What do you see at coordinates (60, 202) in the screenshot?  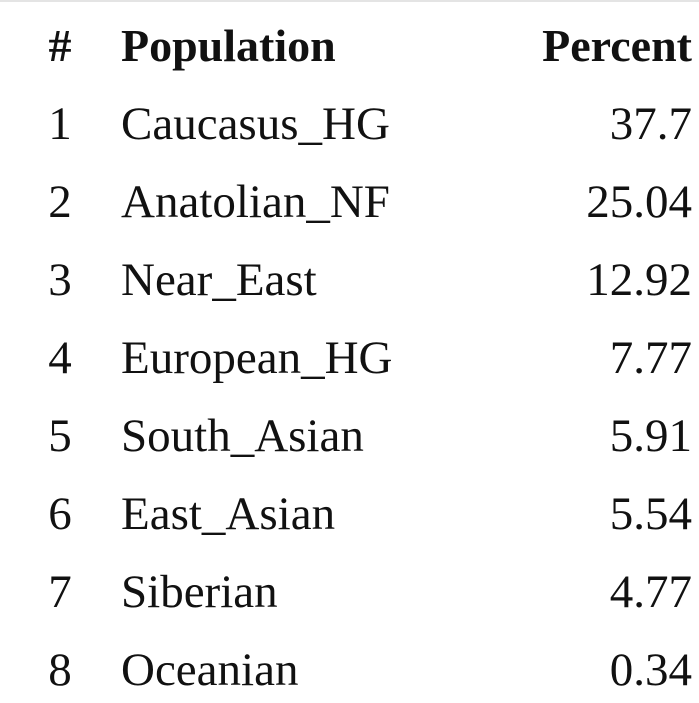 I see `row-num: 2` at bounding box center [60, 202].